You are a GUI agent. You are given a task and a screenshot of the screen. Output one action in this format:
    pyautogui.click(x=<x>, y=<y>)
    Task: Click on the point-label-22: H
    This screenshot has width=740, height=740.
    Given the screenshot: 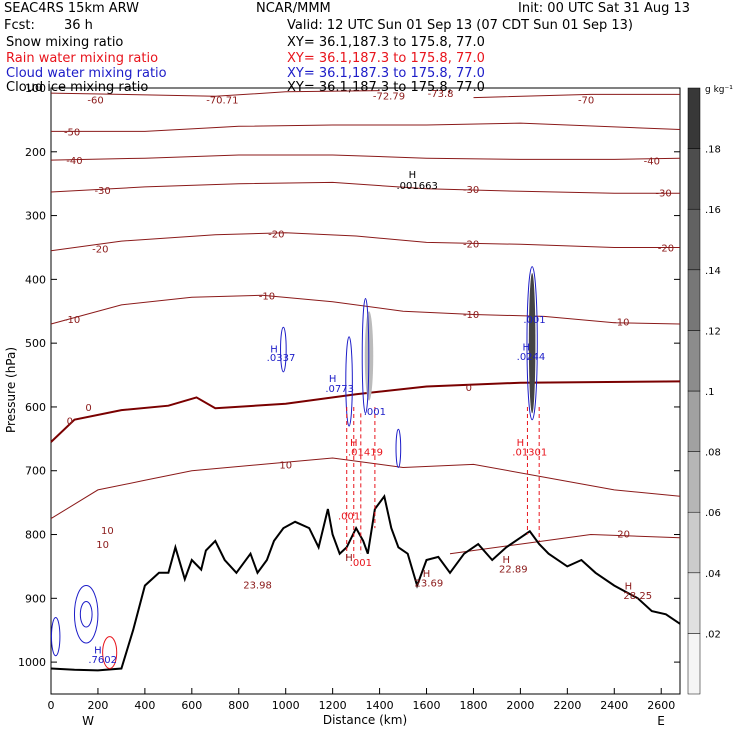 What is the action you would take?
    pyautogui.click(x=629, y=587)
    